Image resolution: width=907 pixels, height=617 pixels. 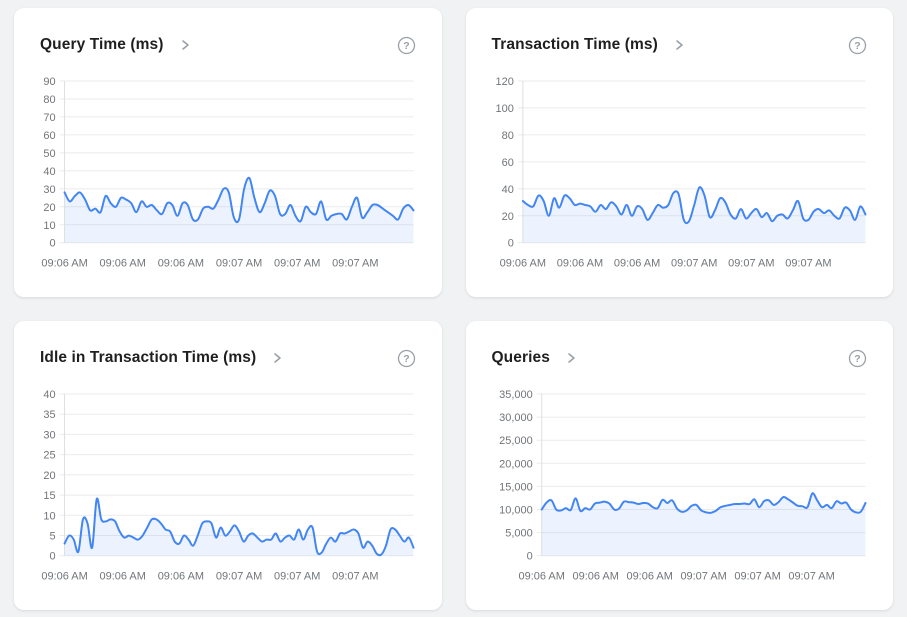 I want to click on svg-text: 35, so click(x=49, y=415).